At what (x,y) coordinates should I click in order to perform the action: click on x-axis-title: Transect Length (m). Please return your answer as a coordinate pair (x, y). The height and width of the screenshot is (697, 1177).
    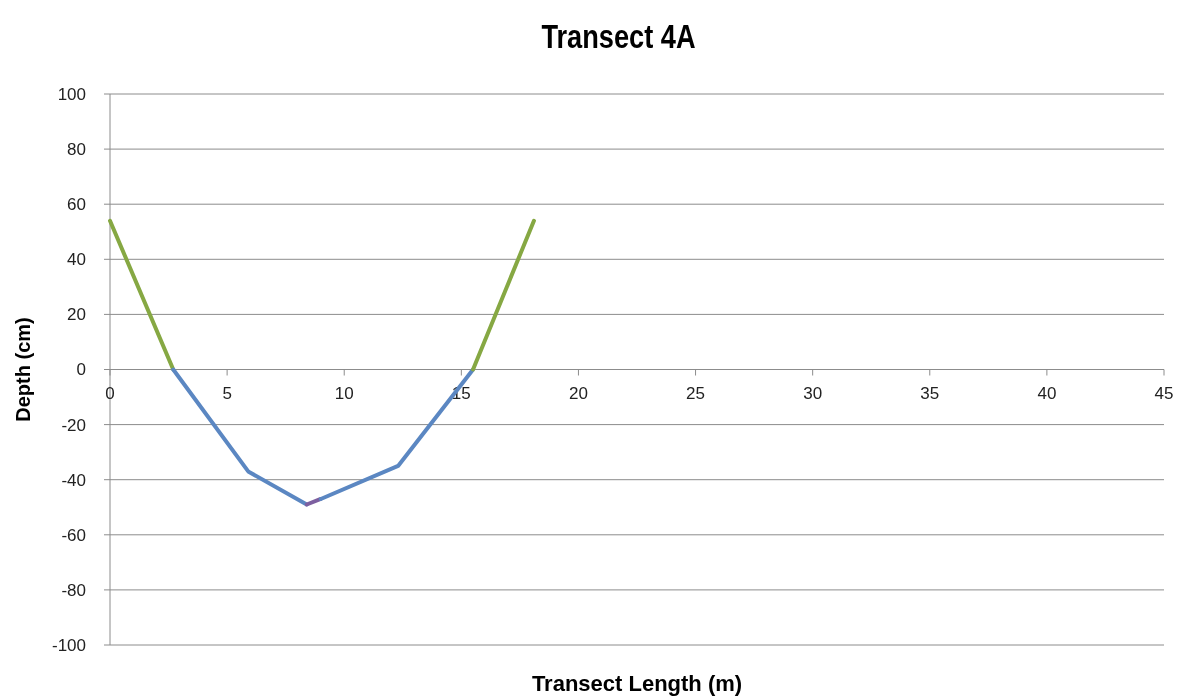
    Looking at the image, I should click on (637, 683).